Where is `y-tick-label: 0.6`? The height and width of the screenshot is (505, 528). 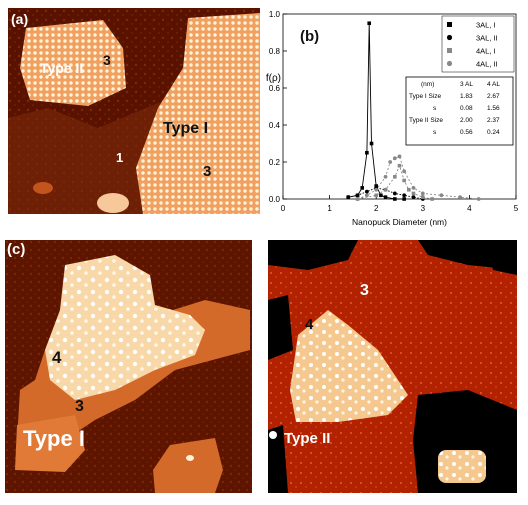
y-tick-label: 0.6 is located at coordinates (275, 88).